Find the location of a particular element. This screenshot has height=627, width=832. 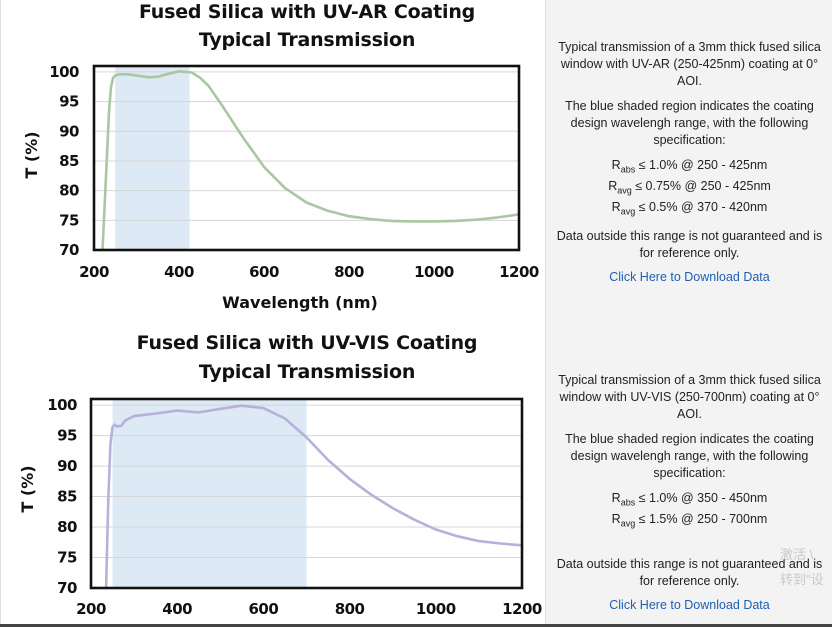

chart-title-line1: Fused Silica with UV-VIS Coating is located at coordinates (307, 343).